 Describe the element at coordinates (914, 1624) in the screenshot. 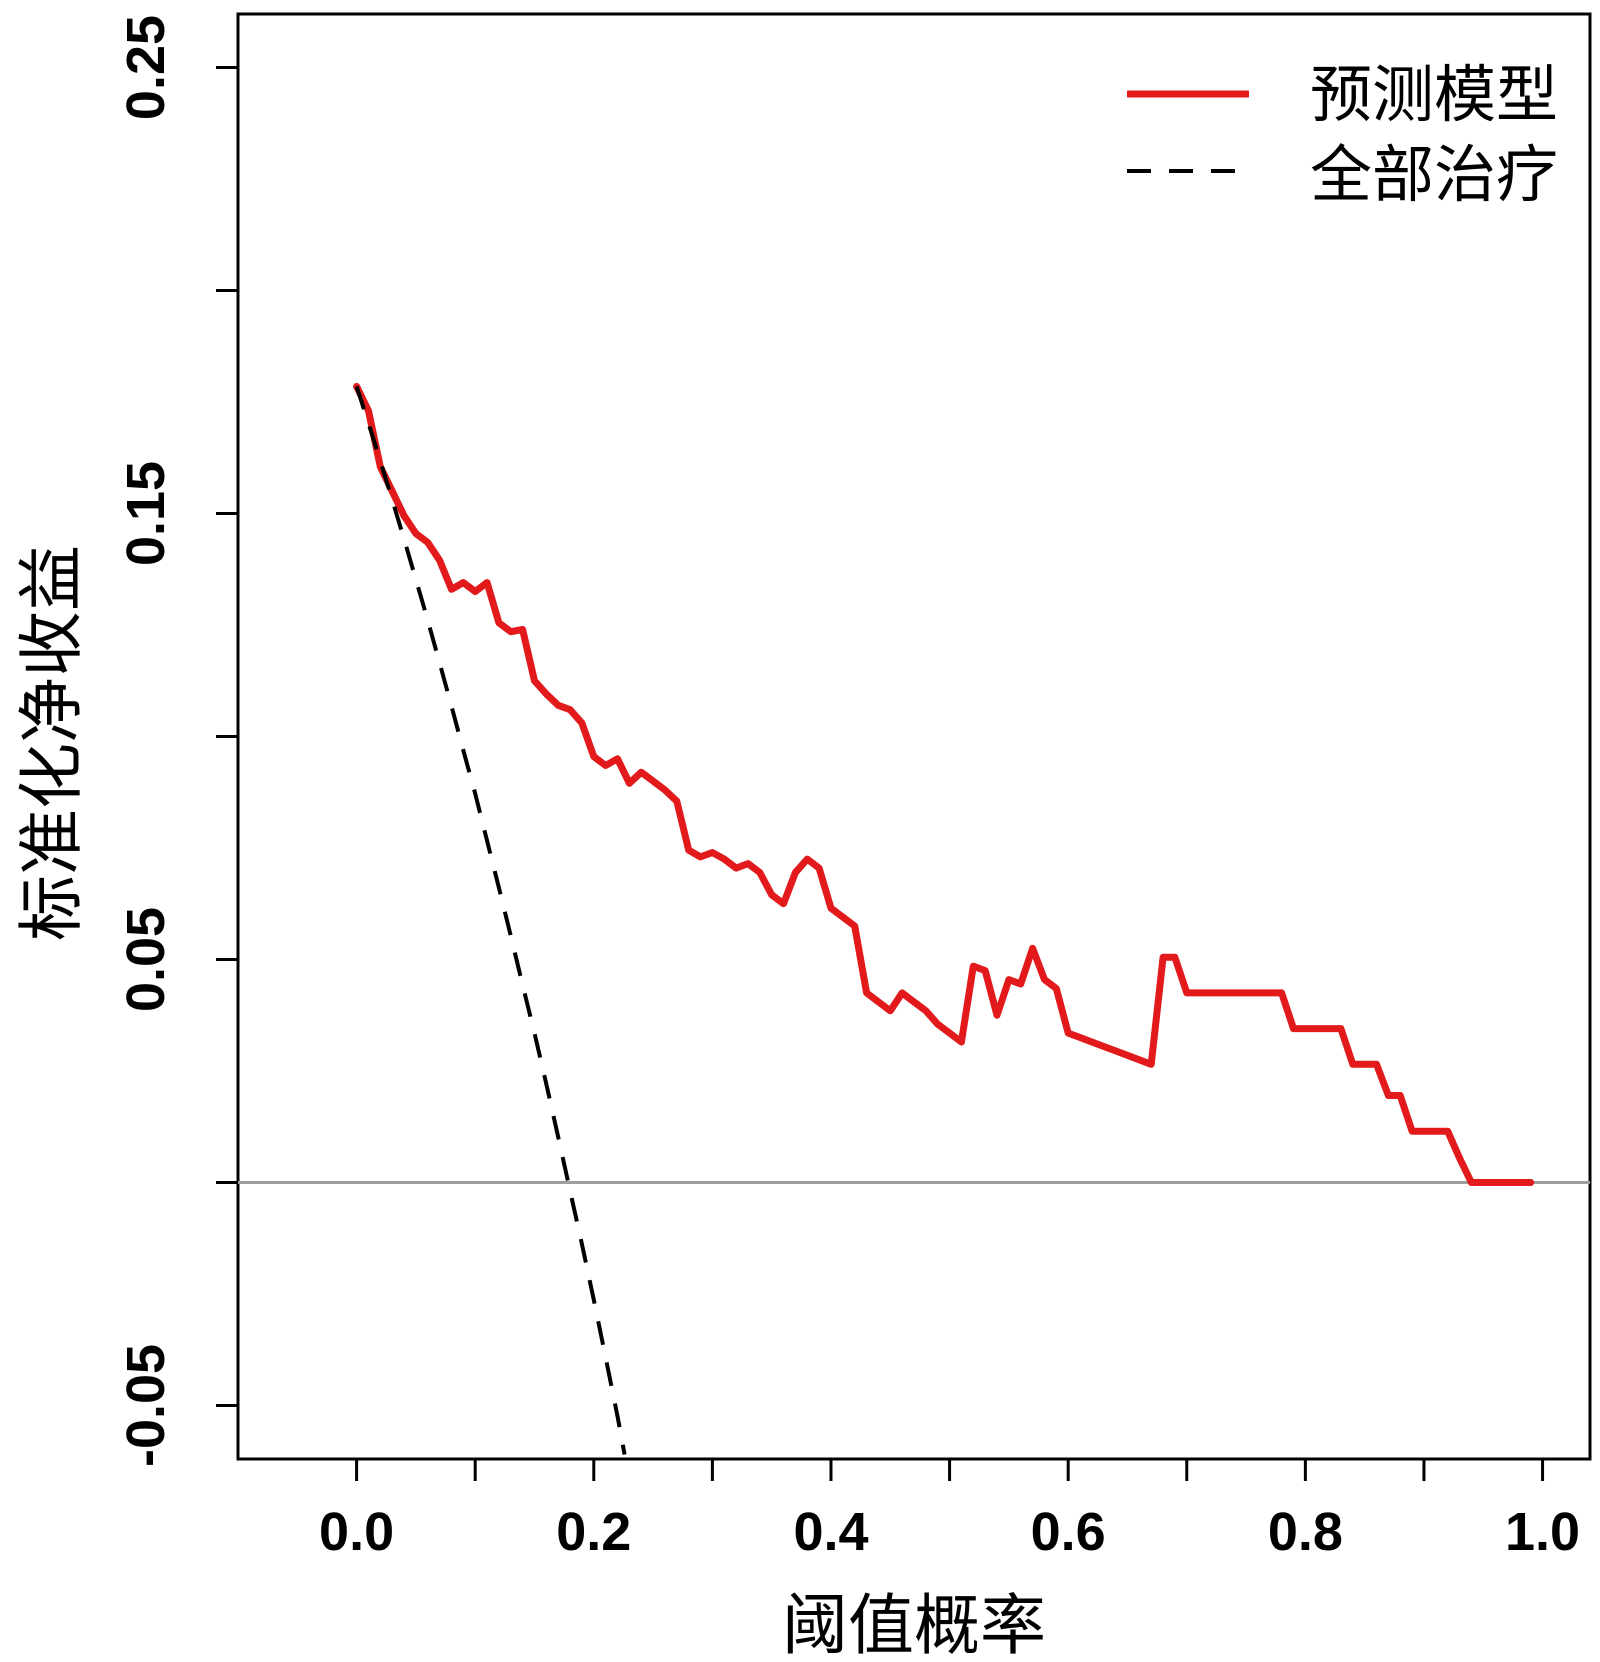

I see `x-axis-title: 阈值概率` at that location.